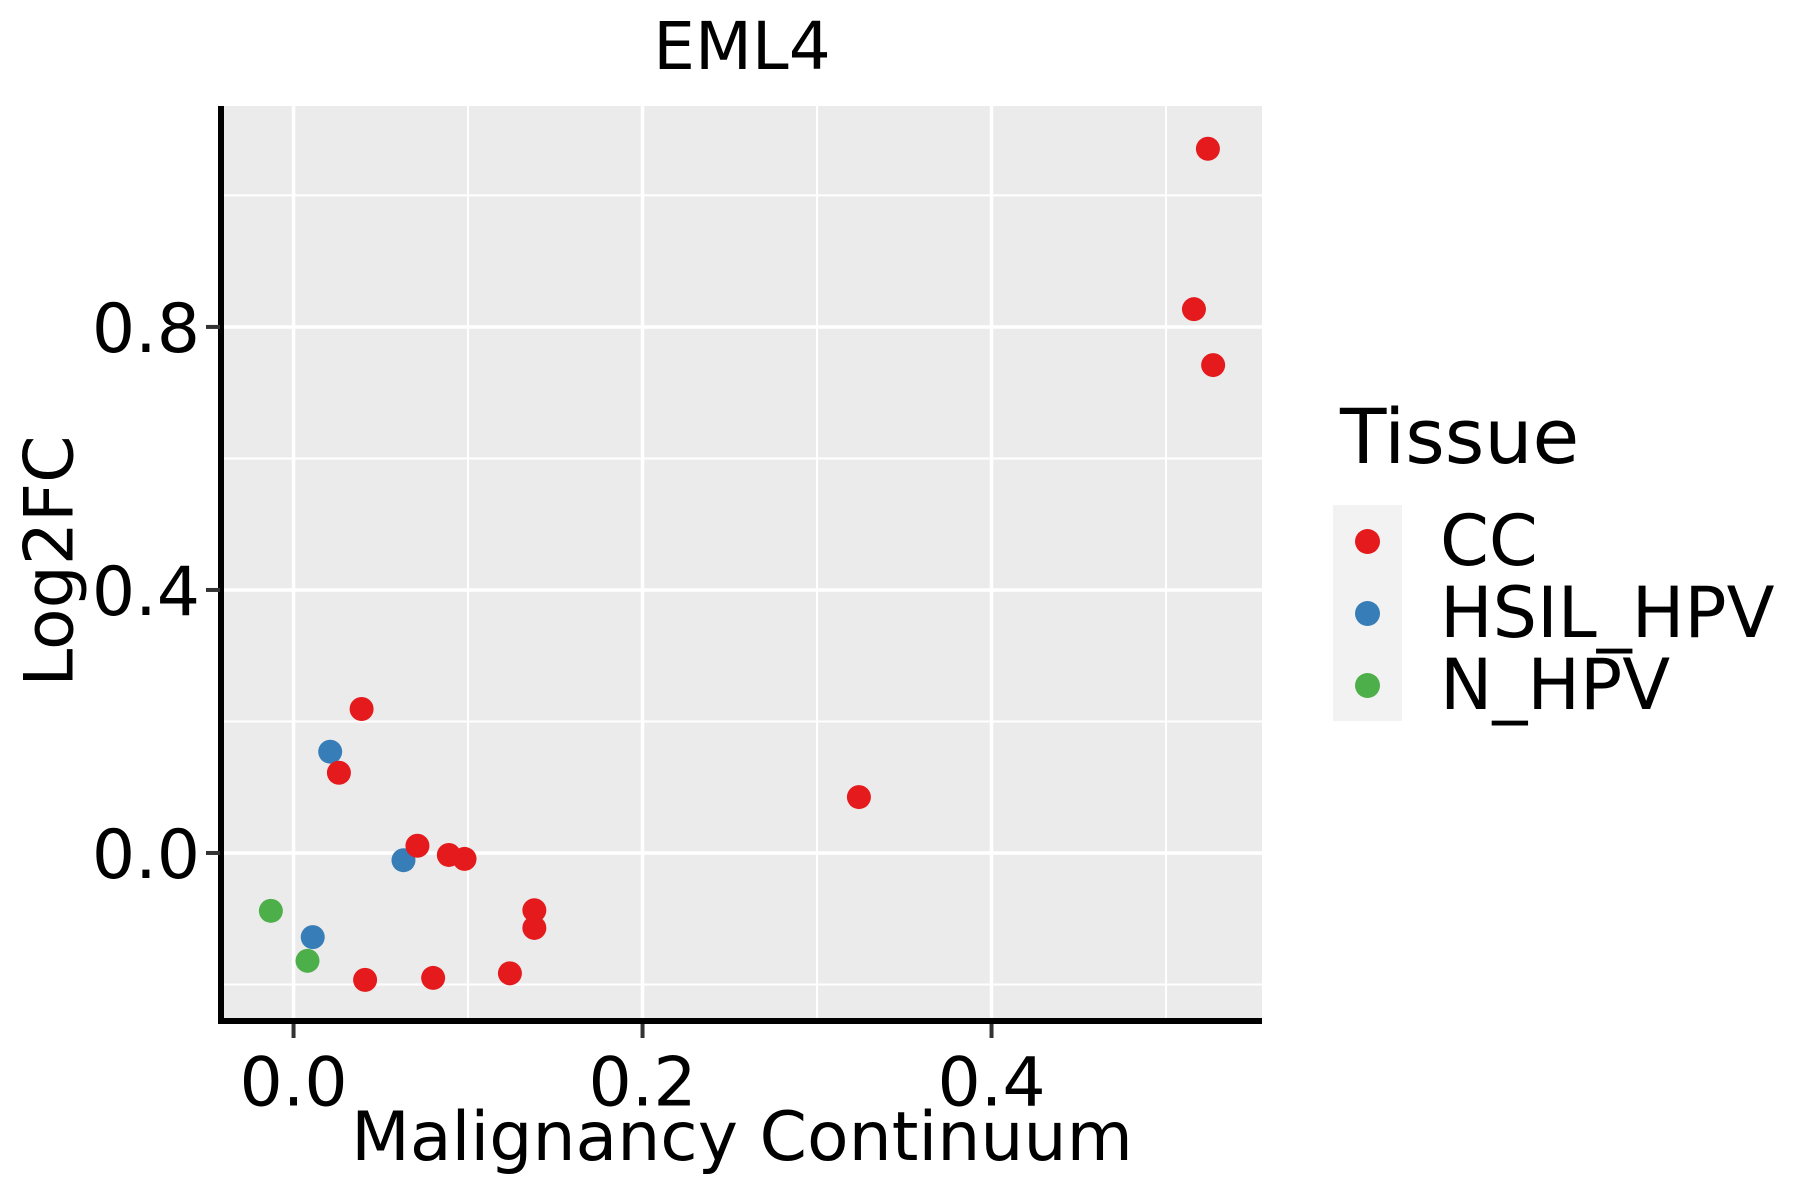 The width and height of the screenshot is (1800, 1200). I want to click on legend-item-label: N_HPV, so click(1555, 685).